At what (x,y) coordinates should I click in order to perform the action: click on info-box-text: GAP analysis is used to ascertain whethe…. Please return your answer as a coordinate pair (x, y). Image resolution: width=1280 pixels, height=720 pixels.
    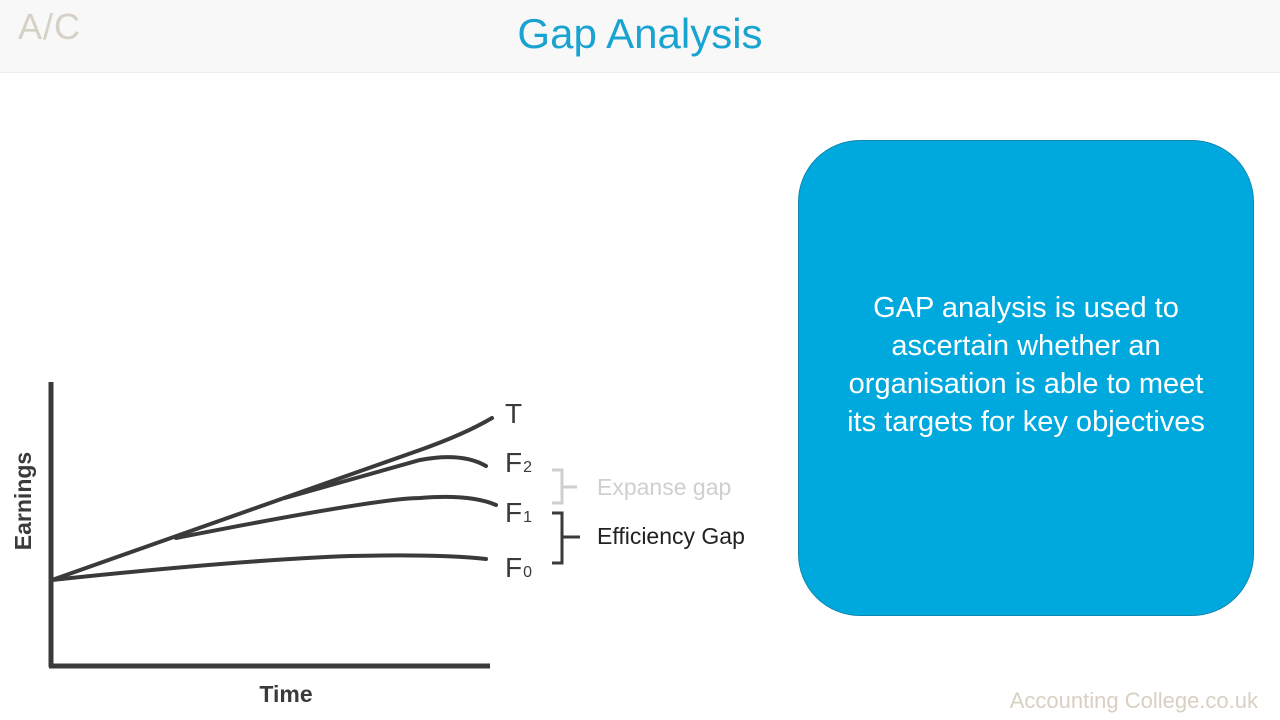
    Looking at the image, I should click on (1026, 365).